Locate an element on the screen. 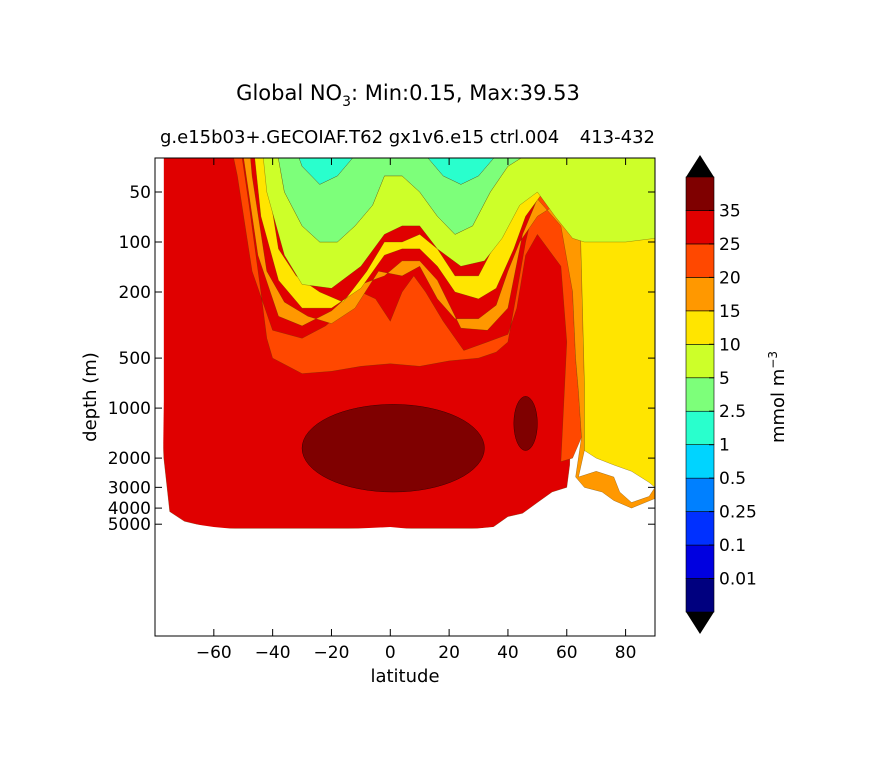 Image resolution: width=869 pixels, height=766 pixels. colorbar-tick-label: 35 is located at coordinates (730, 211).